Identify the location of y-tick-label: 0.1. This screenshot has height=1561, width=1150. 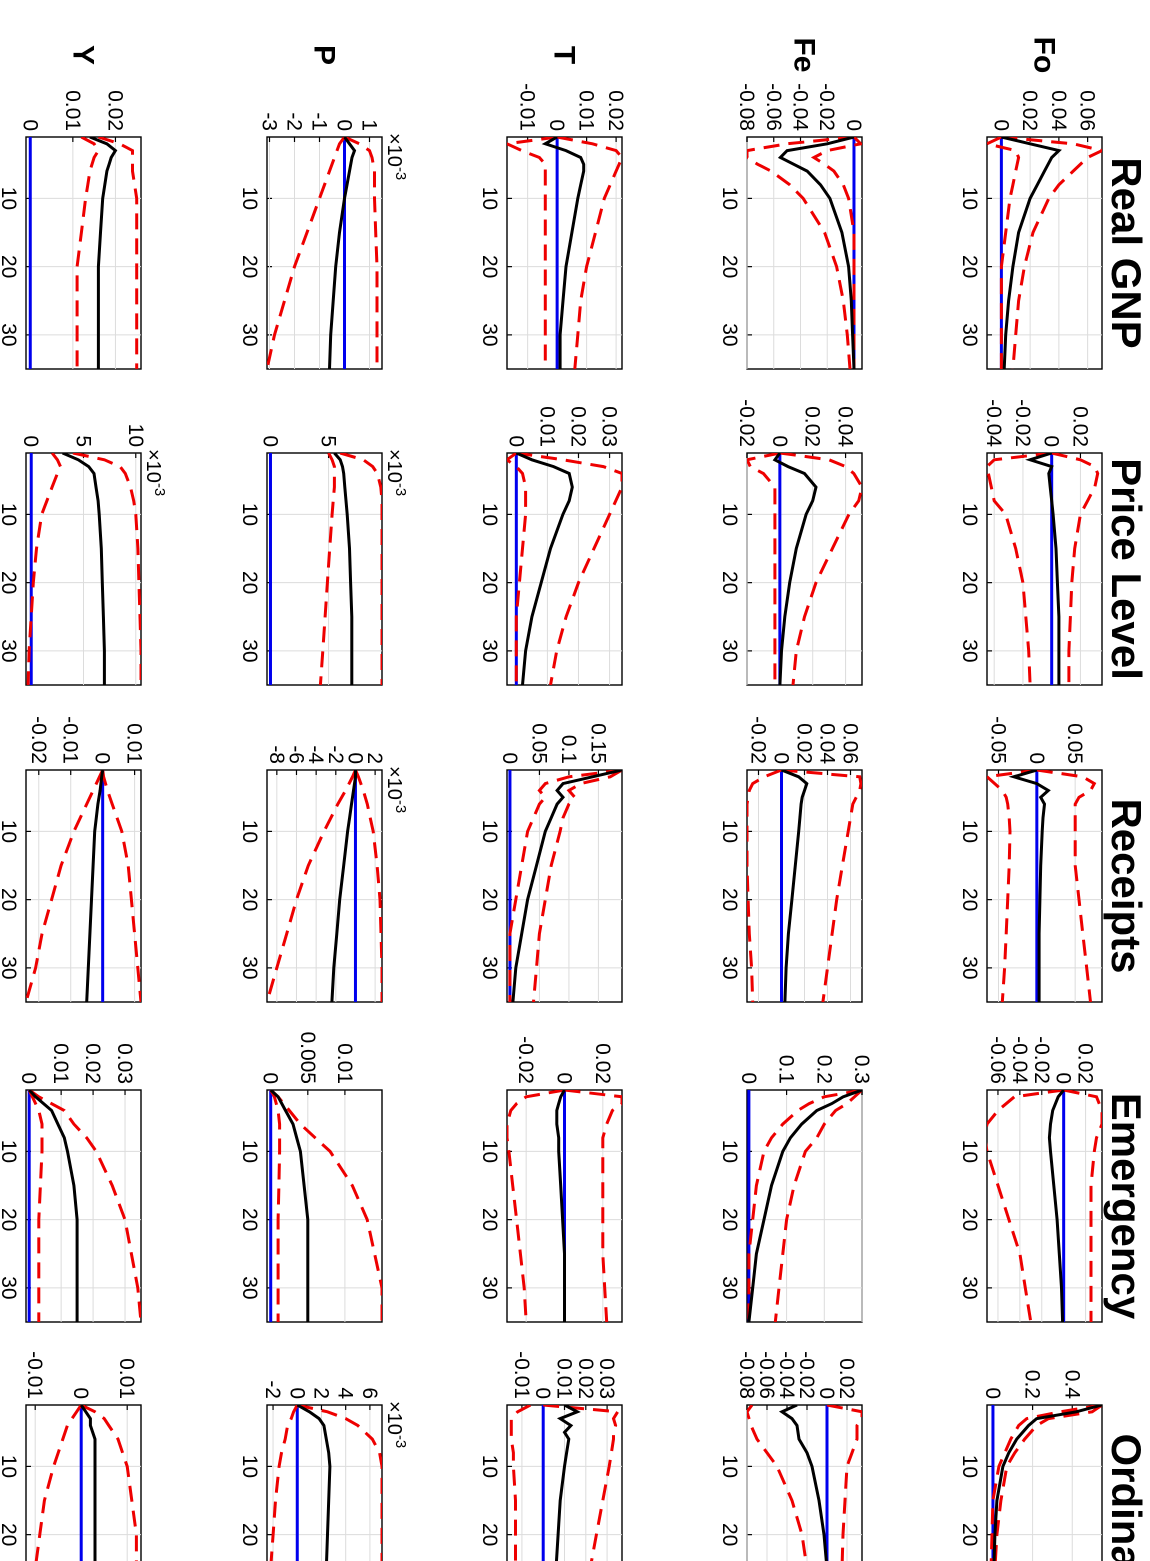
(786, 1069).